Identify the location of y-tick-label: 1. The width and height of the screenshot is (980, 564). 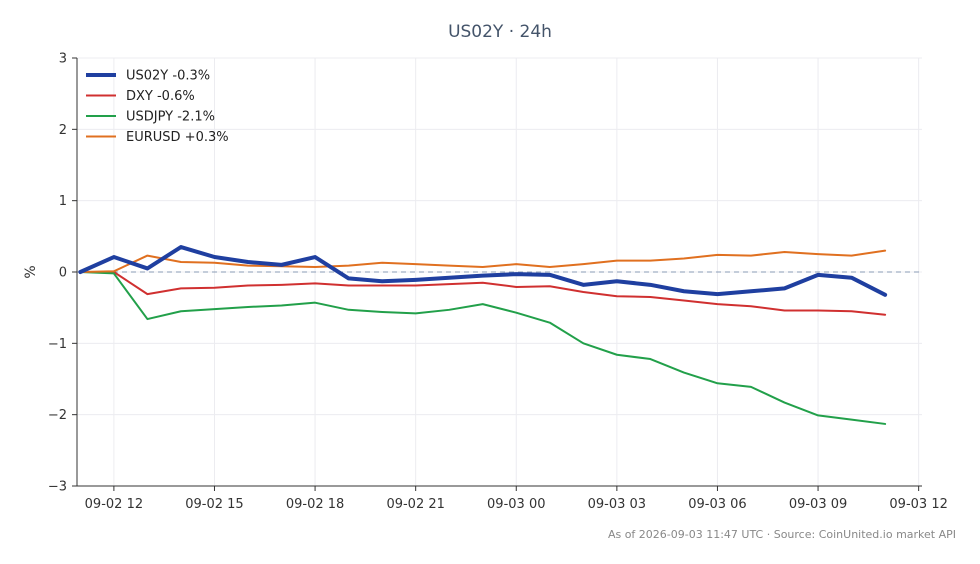
(63, 201).